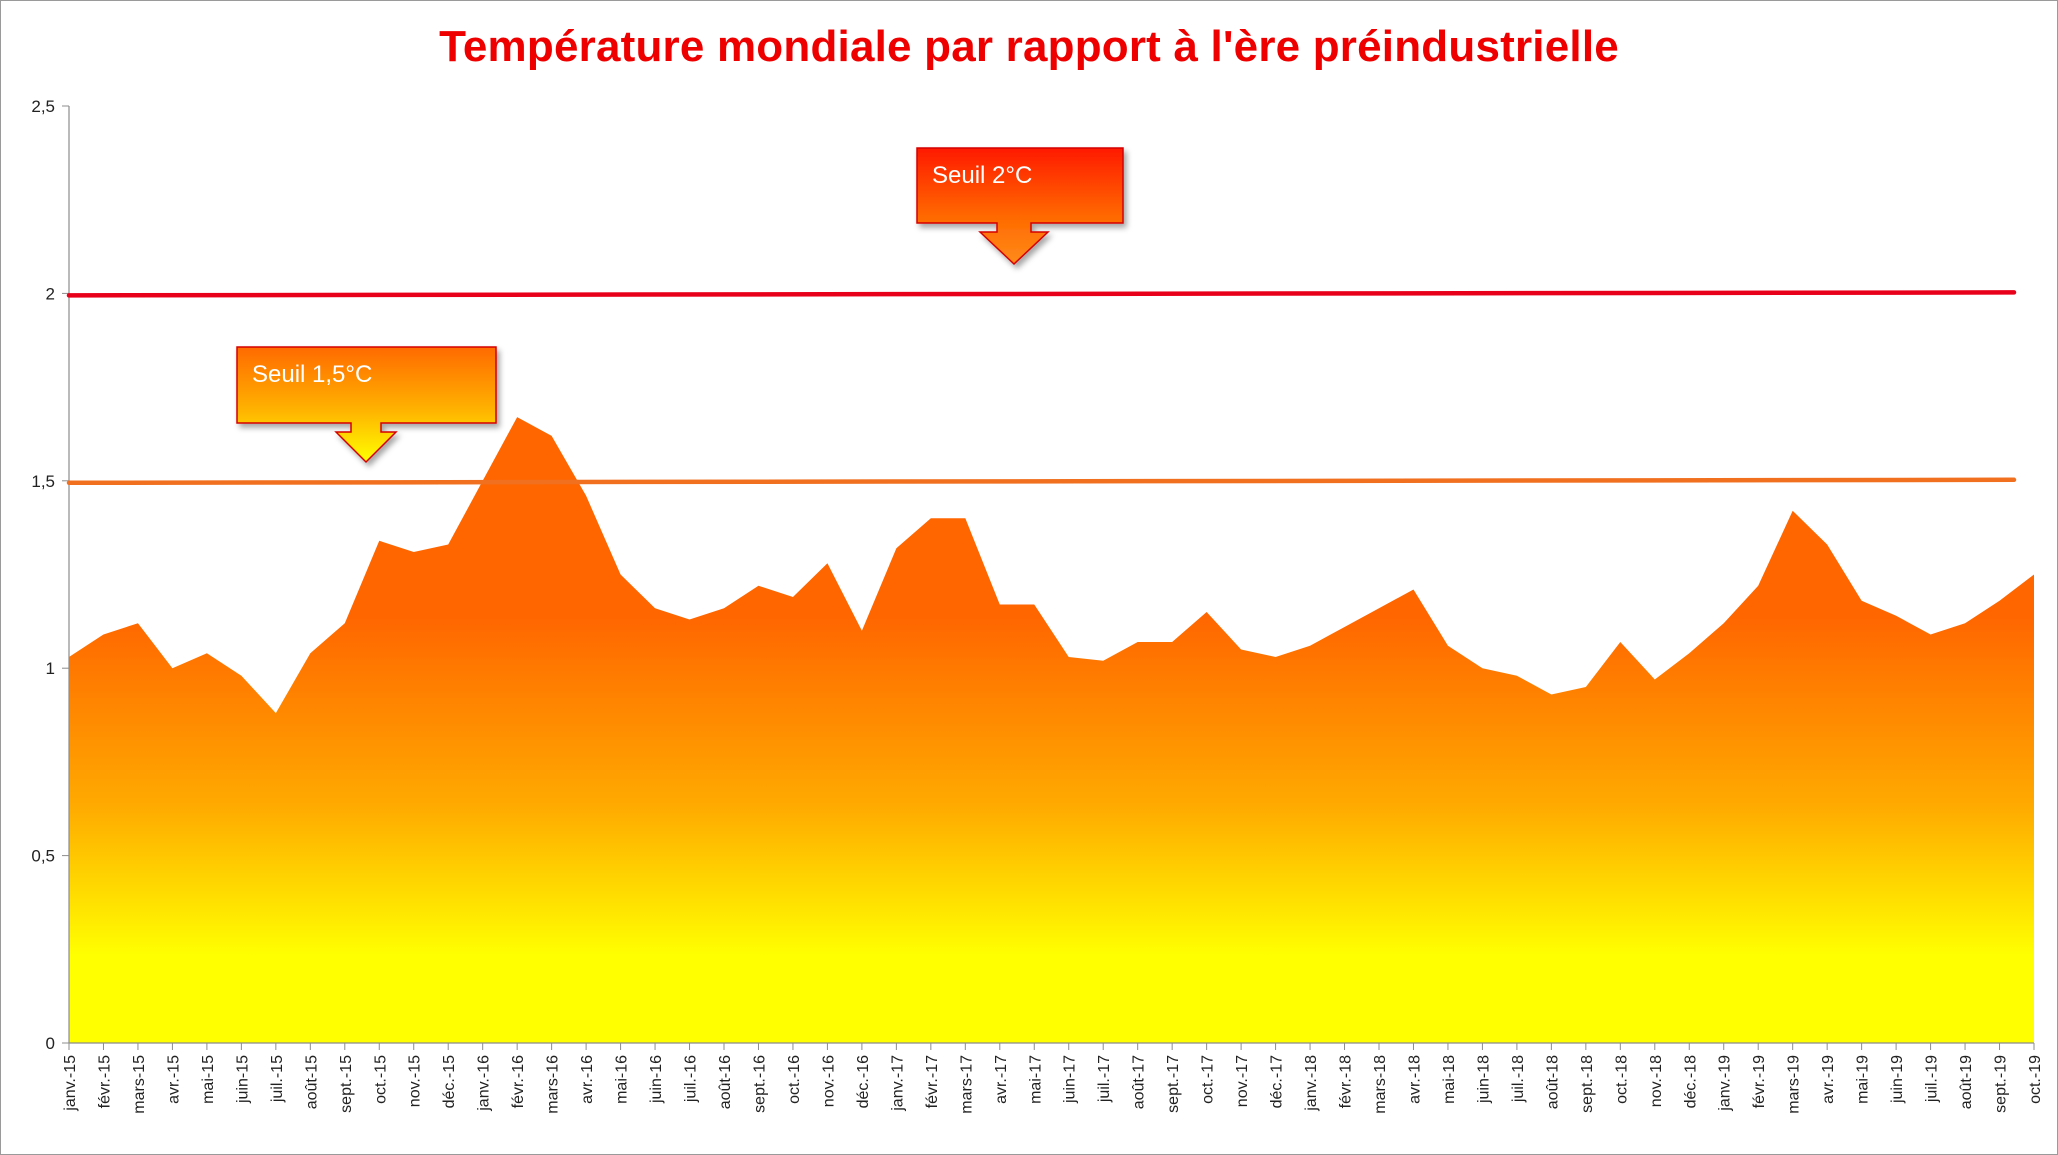  What do you see at coordinates (553, 1084) in the screenshot?
I see `x-tick-label: mars-16` at bounding box center [553, 1084].